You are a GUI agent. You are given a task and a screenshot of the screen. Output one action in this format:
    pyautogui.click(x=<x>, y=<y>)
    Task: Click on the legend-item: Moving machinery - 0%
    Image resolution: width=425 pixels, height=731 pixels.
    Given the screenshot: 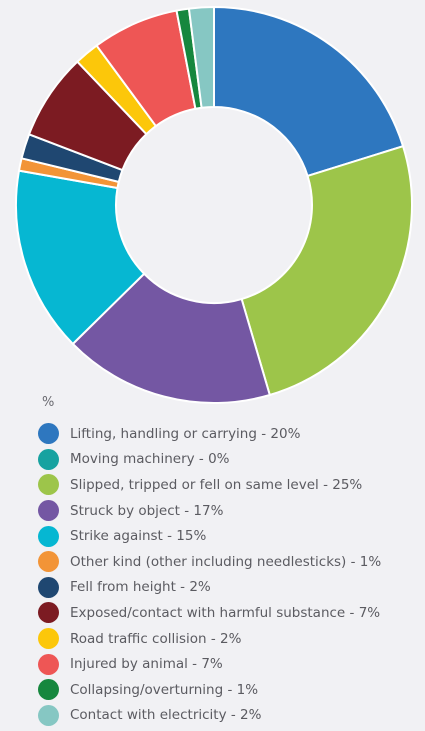 What is the action you would take?
    pyautogui.click(x=209, y=460)
    